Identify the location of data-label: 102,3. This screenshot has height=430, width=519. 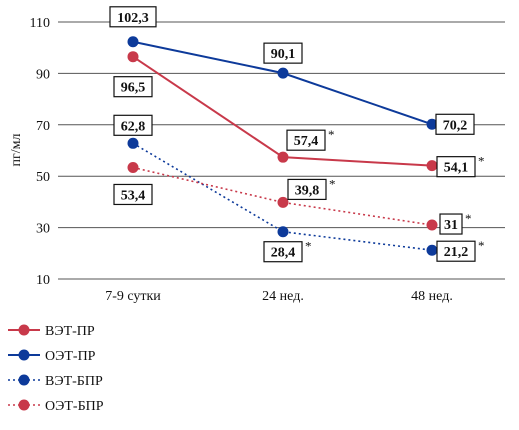
(133, 17).